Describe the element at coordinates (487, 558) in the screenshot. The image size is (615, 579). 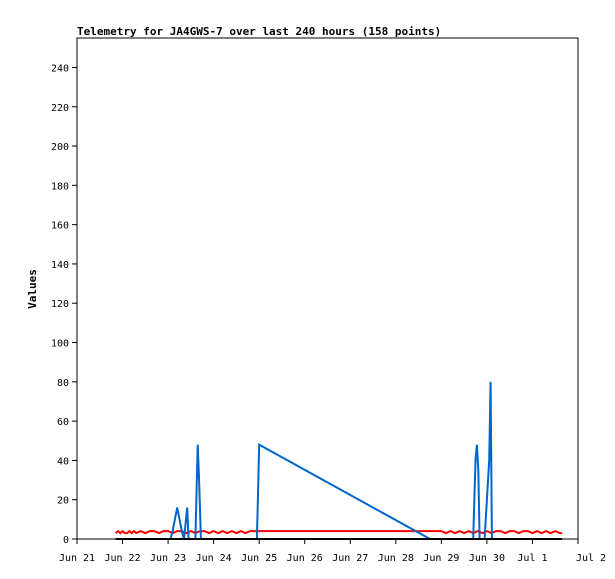
I see `x-tick-label: Jun 30` at that location.